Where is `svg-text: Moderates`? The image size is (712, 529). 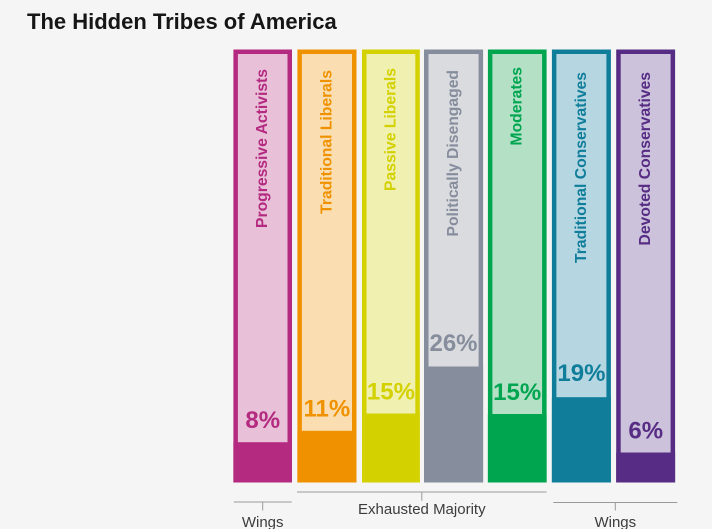
svg-text: Moderates is located at coordinates (517, 106).